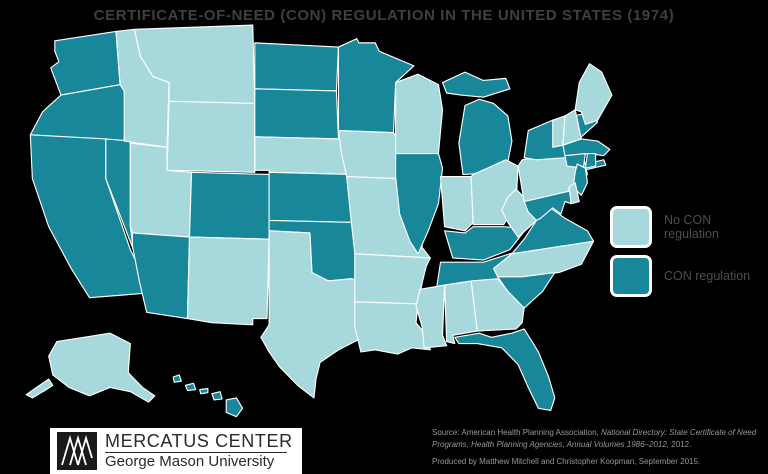 This screenshot has width=768, height=474. Describe the element at coordinates (297, 67) in the screenshot. I see `state-north-dakota` at that location.